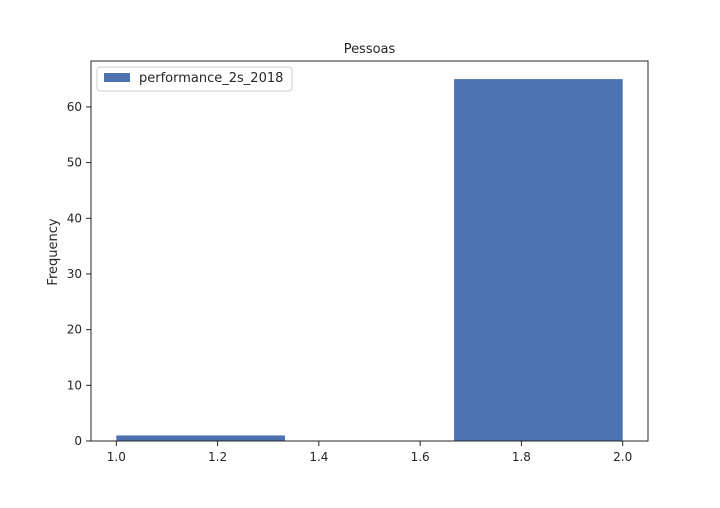 The width and height of the screenshot is (720, 508). Describe the element at coordinates (369, 452) in the screenshot. I see `x-axis: 1.0 1.2 1.4 1.6 1.8 2.0` at that location.